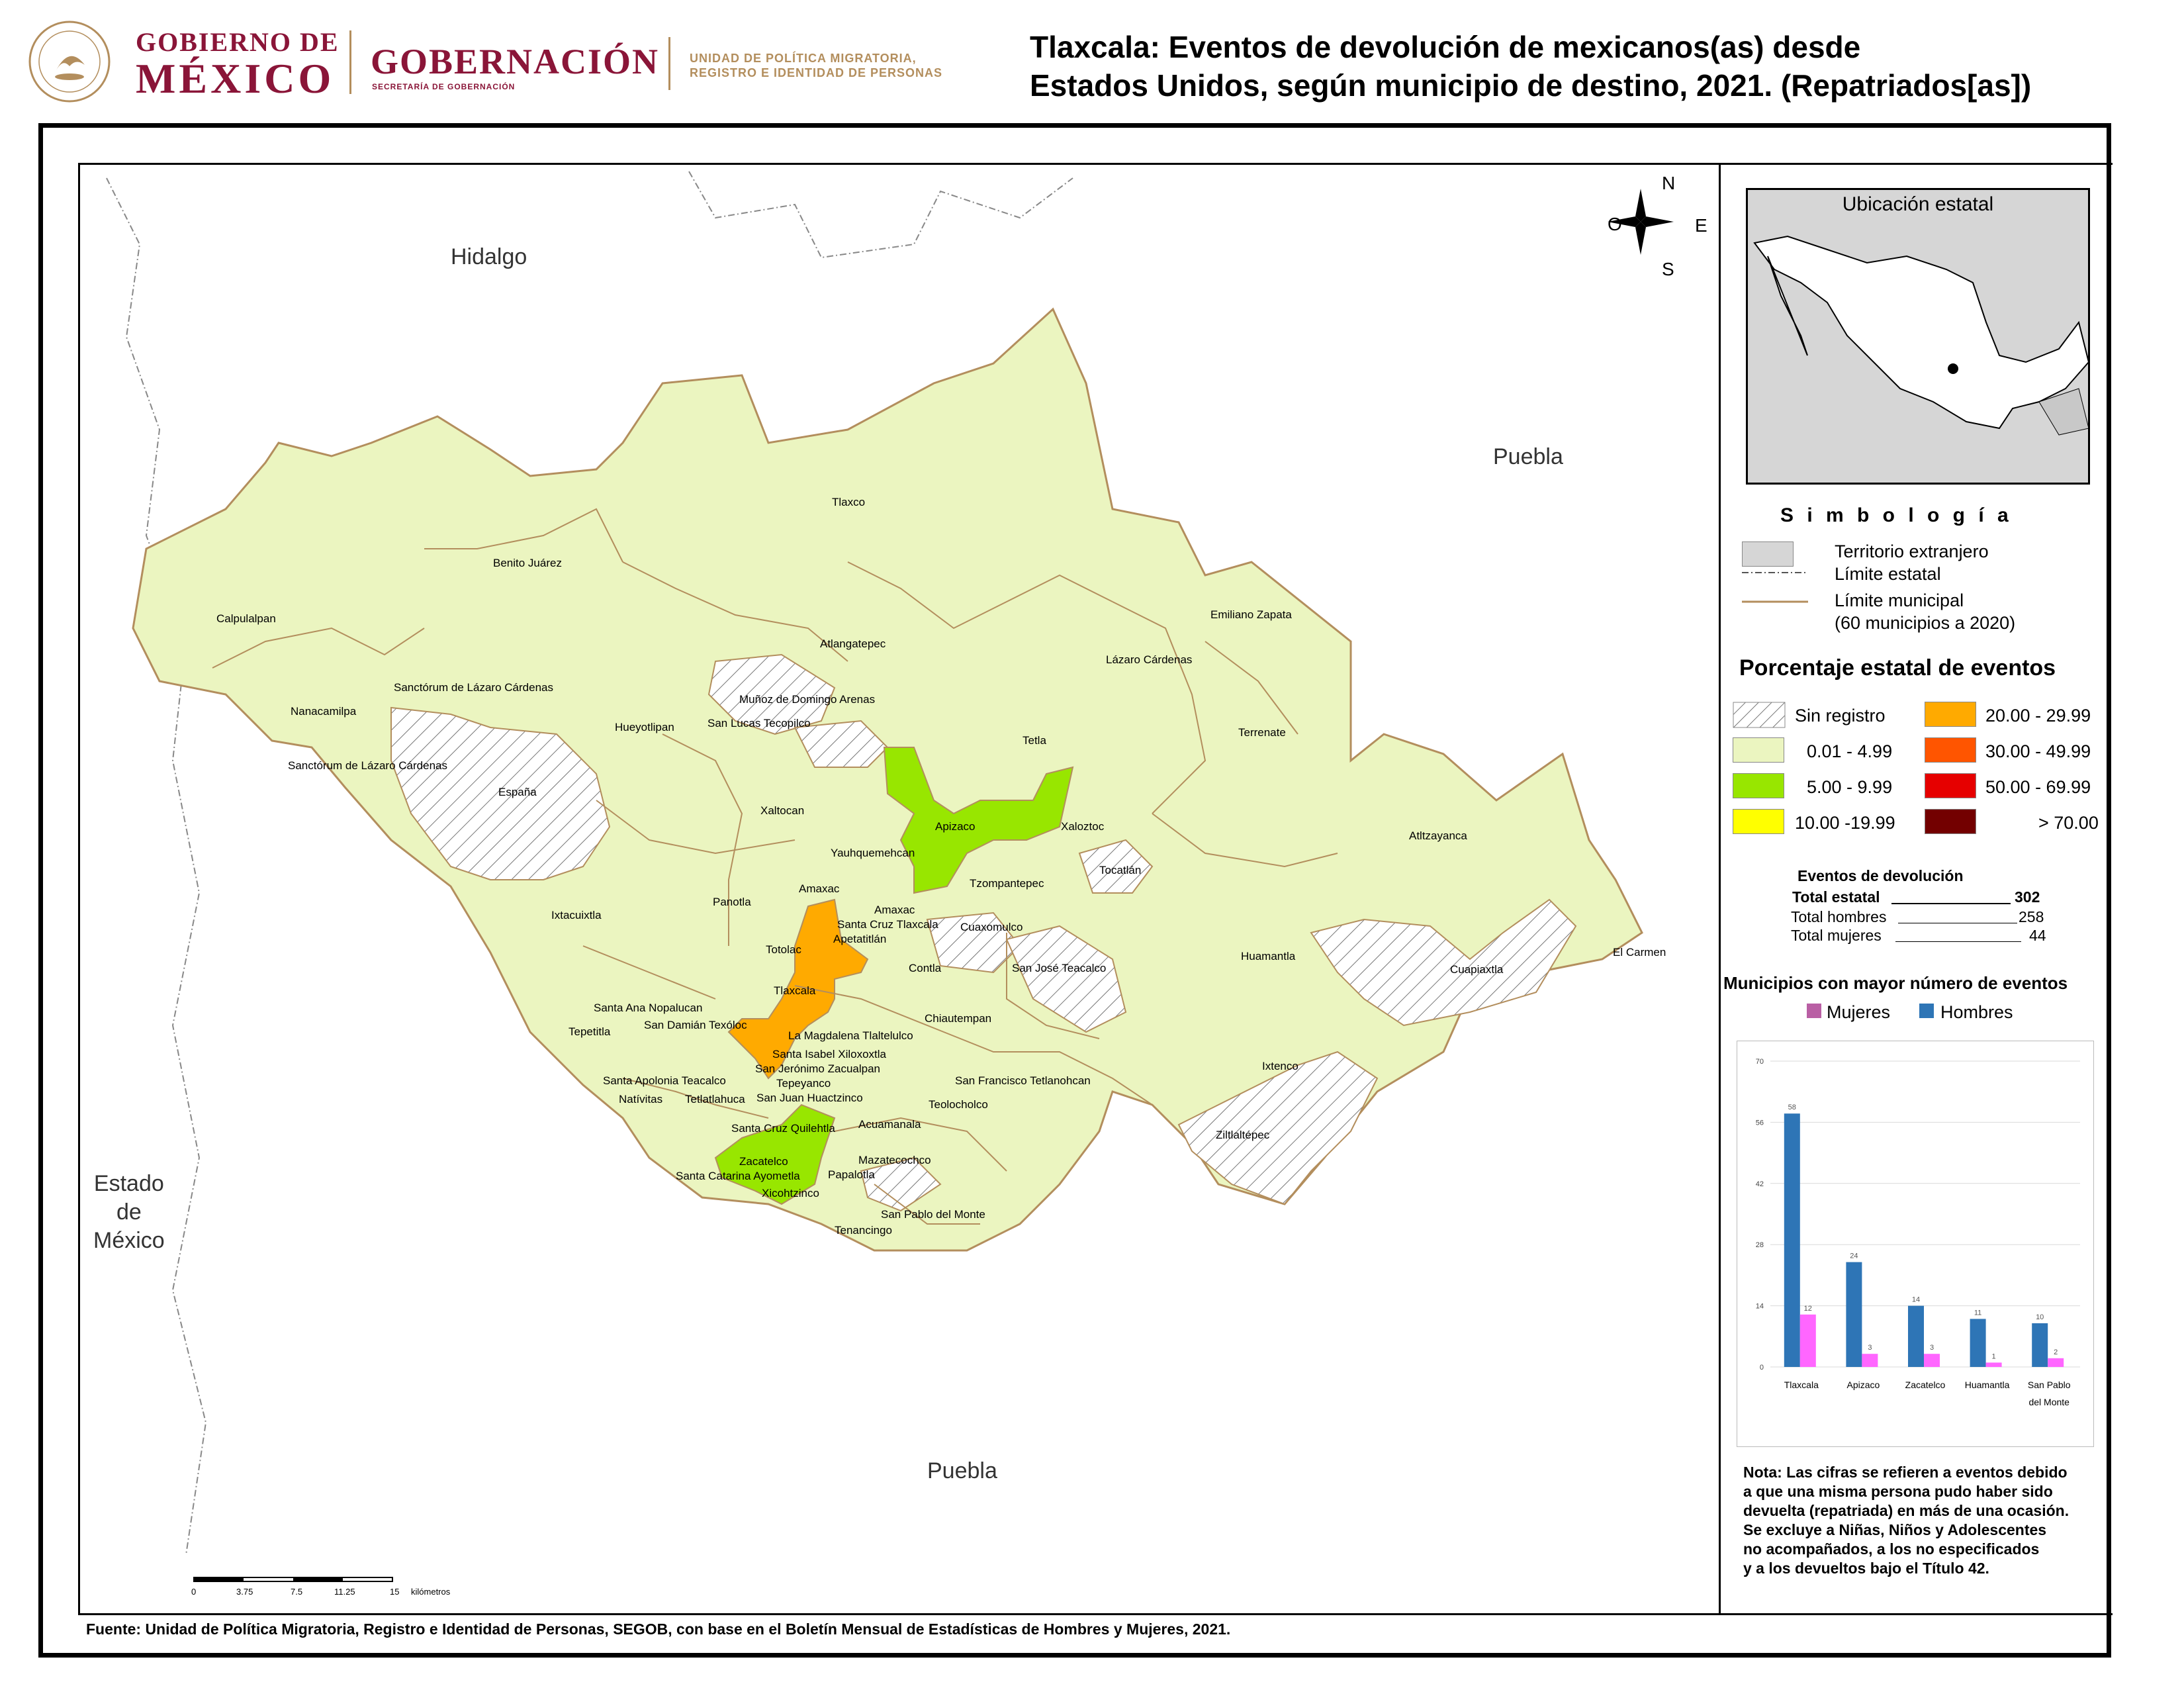 The height and width of the screenshot is (1688, 2184). What do you see at coordinates (933, 1214) in the screenshot?
I see `municipality-label: San Pablo del Monte` at bounding box center [933, 1214].